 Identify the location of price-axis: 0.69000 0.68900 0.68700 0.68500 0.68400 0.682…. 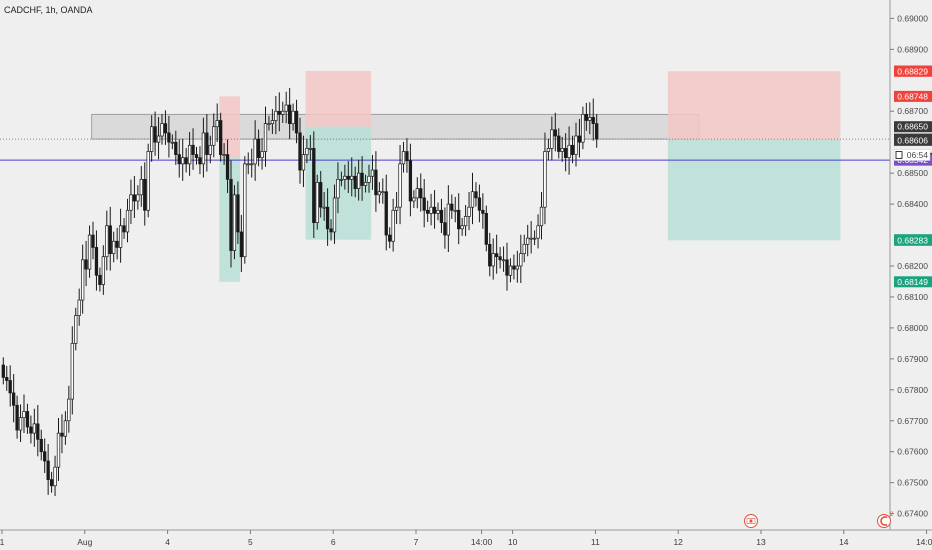
(909, 266).